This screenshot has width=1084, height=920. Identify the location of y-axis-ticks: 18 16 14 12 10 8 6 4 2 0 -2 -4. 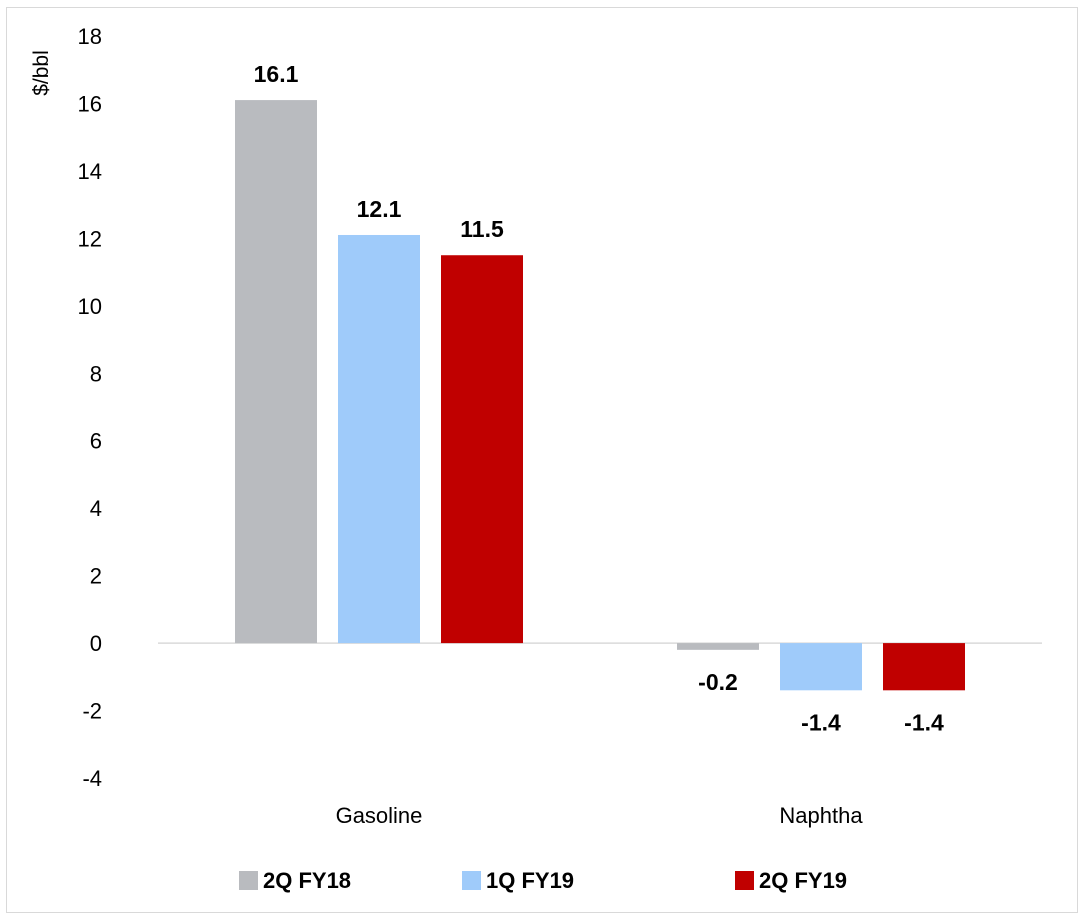
(90, 407).